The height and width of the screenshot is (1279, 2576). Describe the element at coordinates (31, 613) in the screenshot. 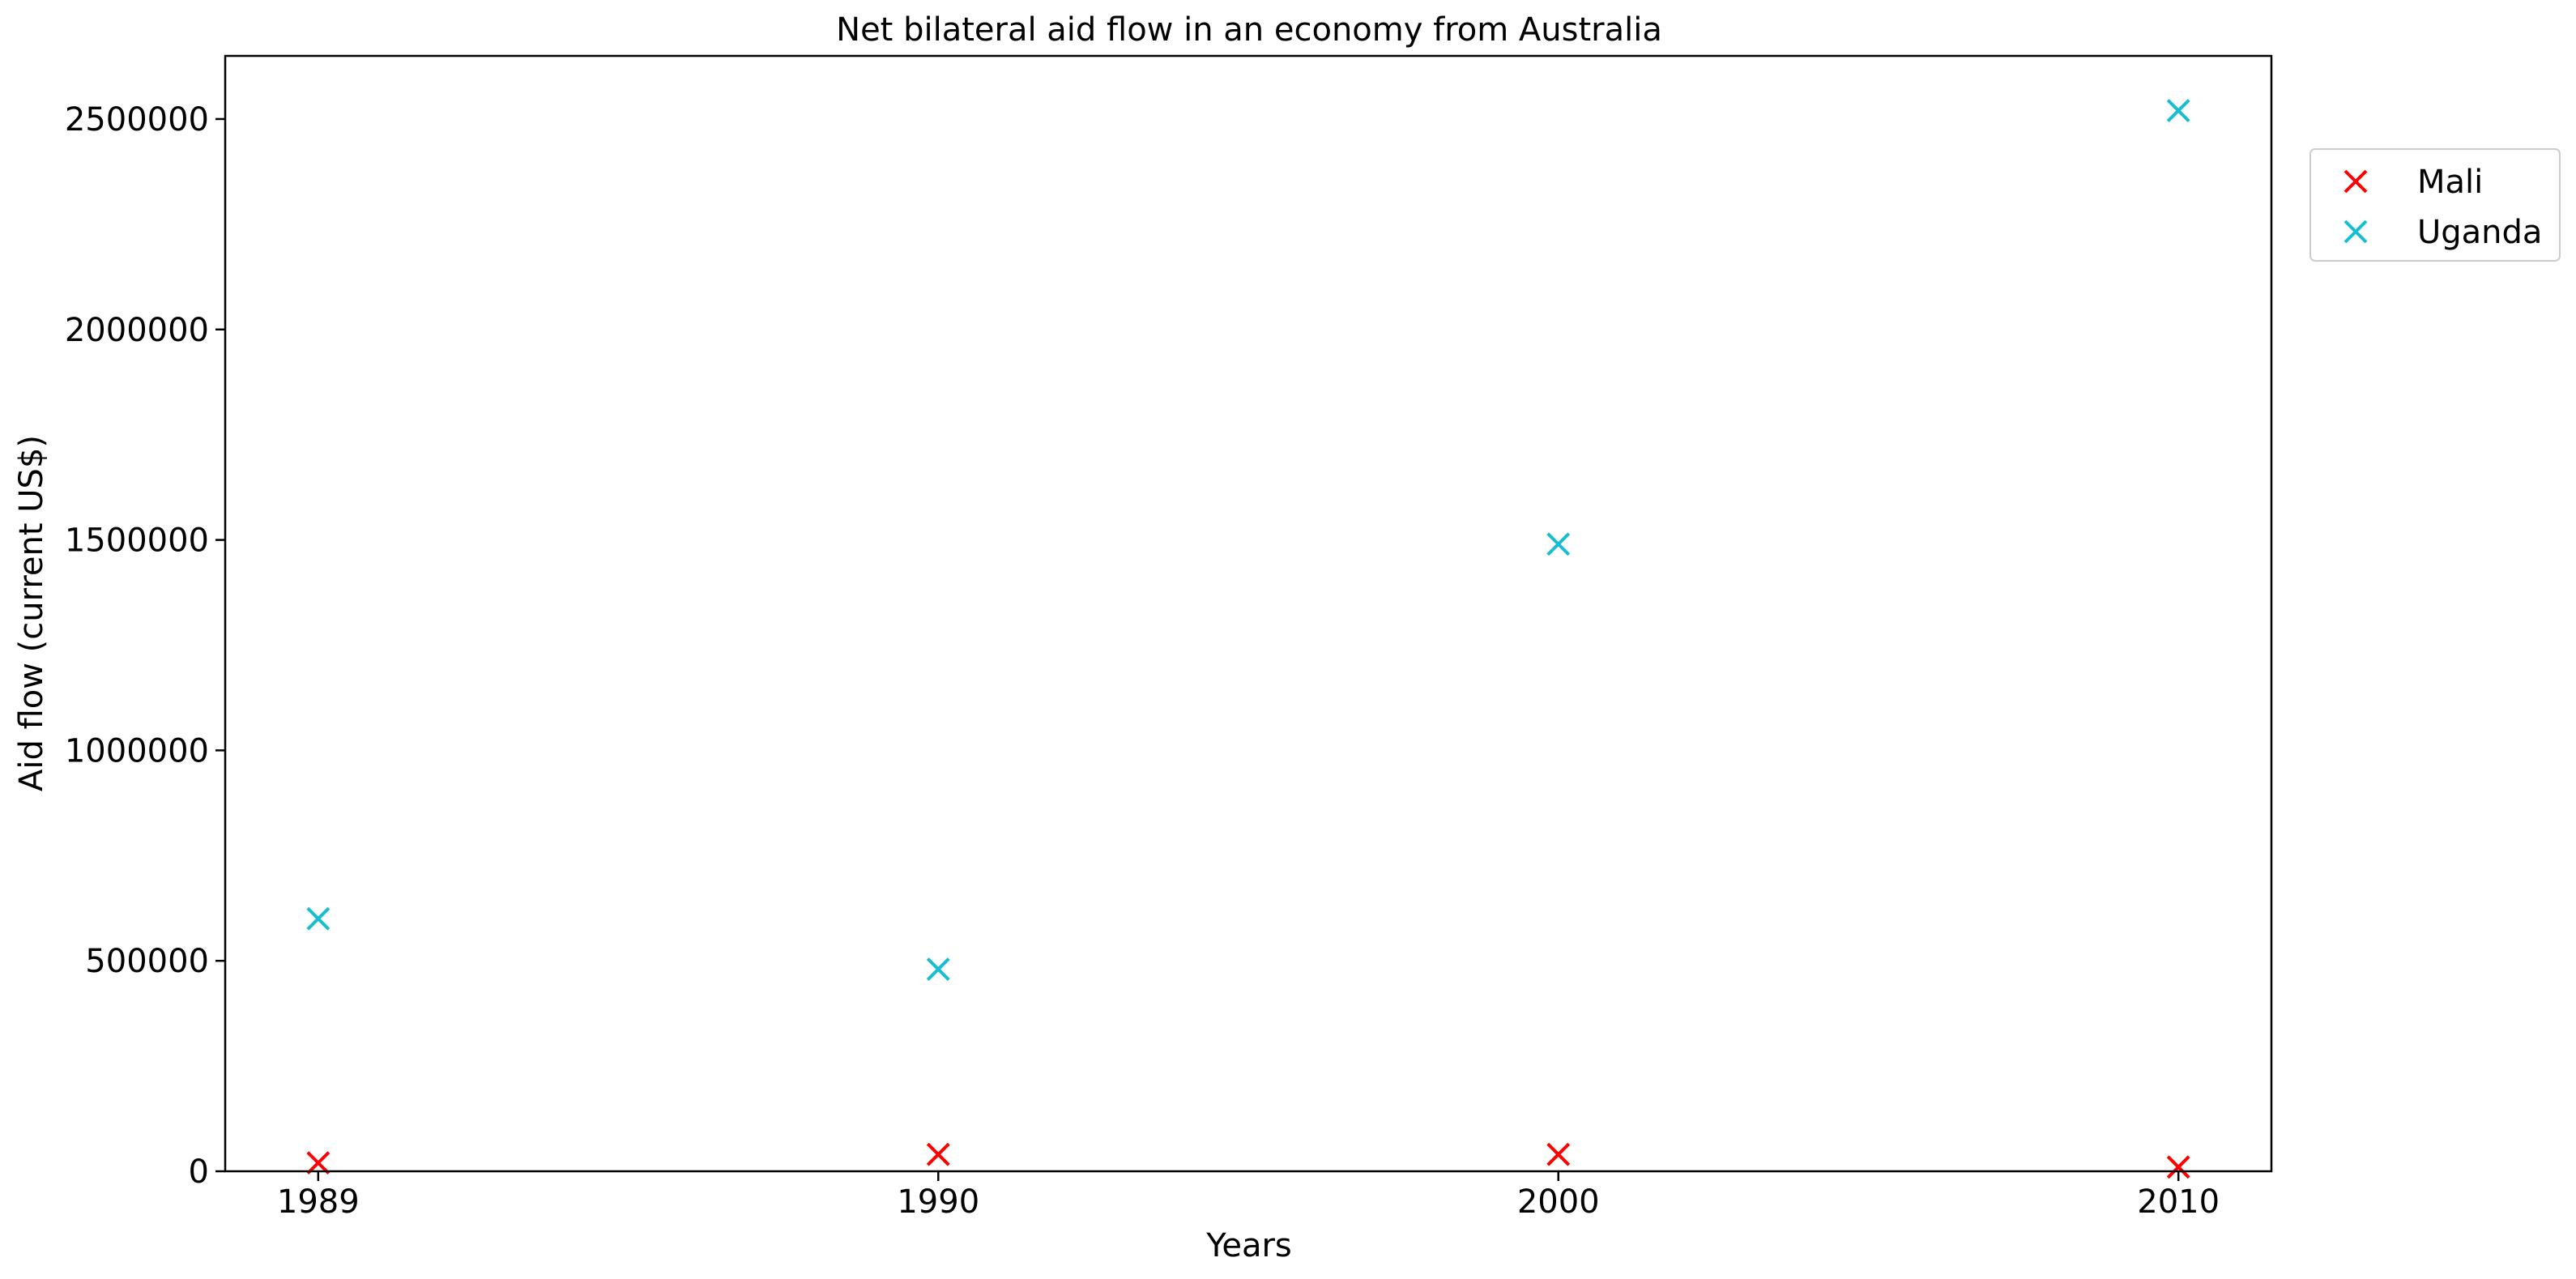

I see `y-axis-label: Aid flow (current US$)` at that location.